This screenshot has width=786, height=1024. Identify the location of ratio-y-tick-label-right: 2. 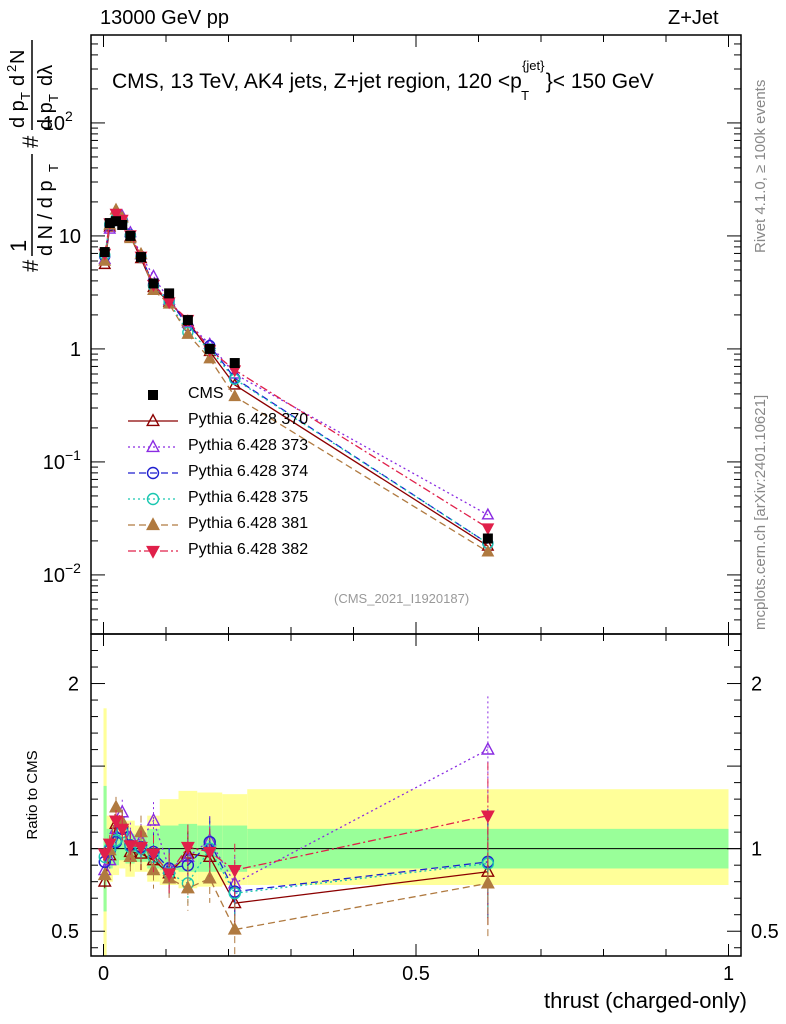
(756, 685).